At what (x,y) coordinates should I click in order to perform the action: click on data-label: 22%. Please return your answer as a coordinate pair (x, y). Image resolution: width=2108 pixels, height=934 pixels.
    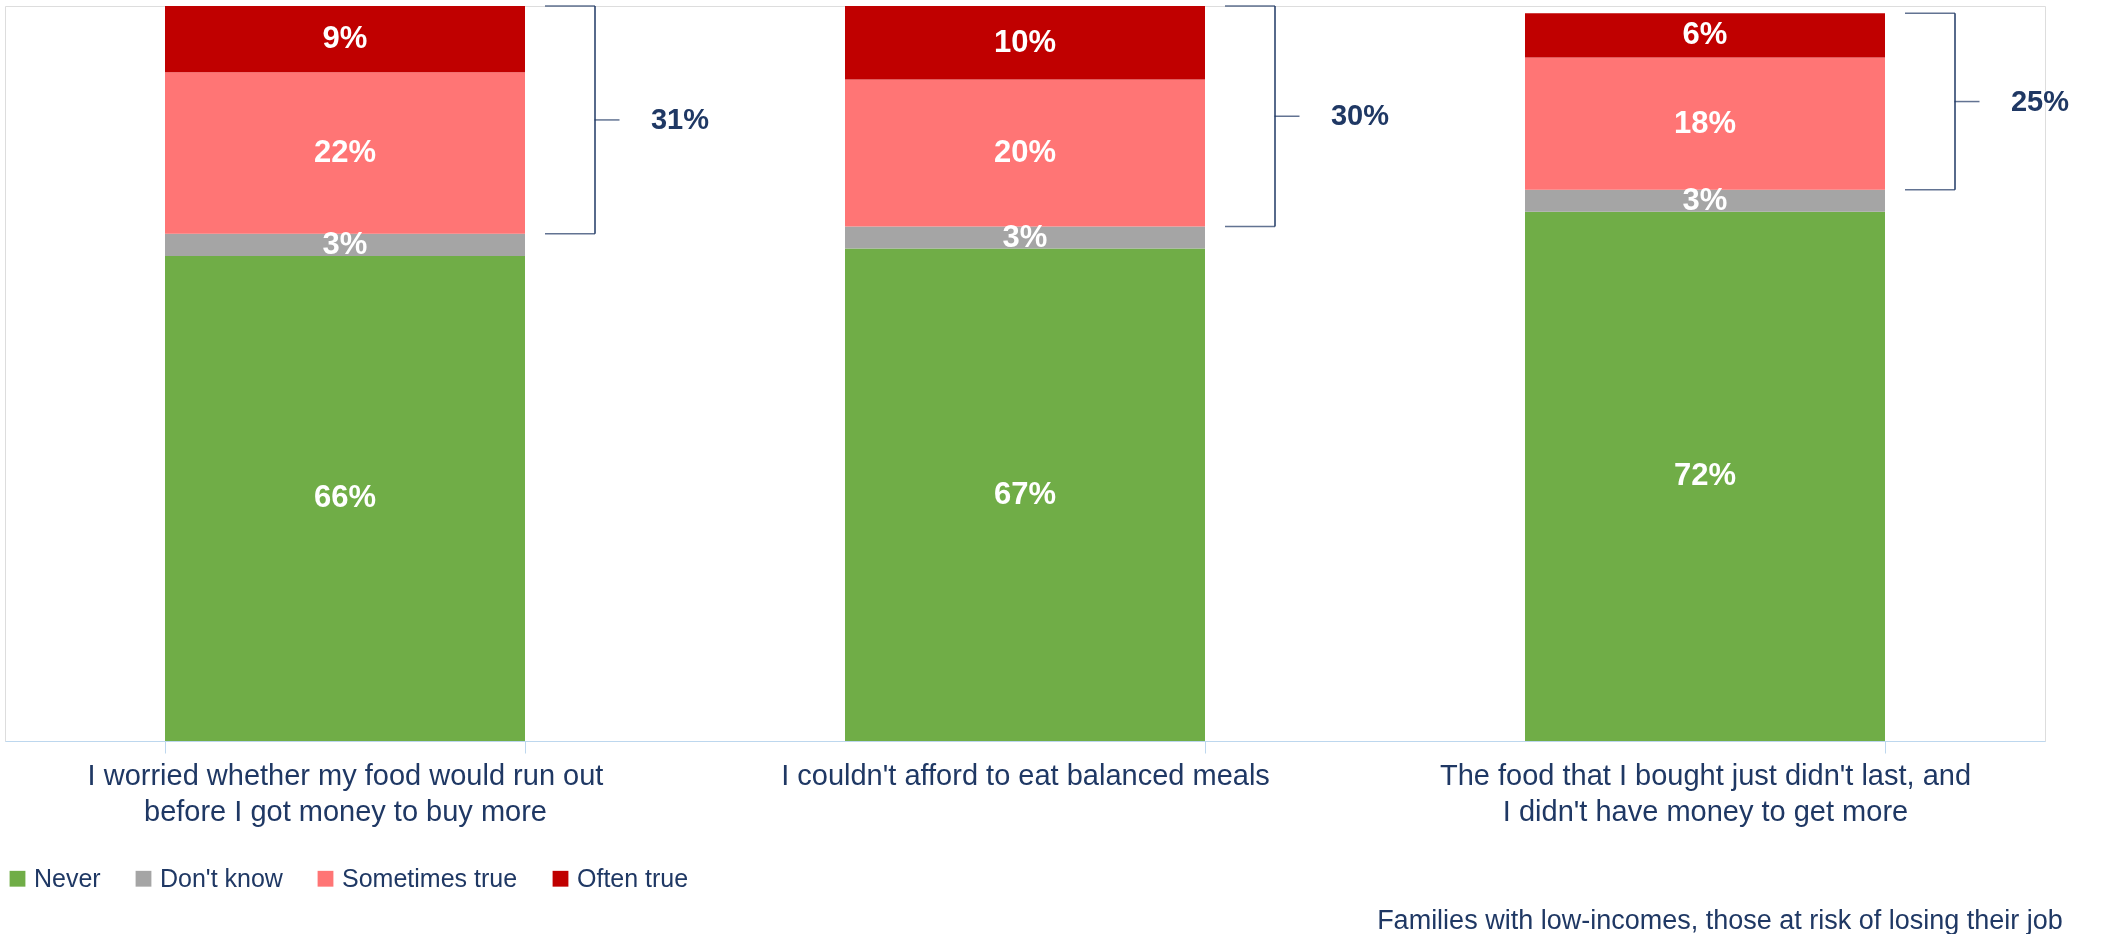
    Looking at the image, I should click on (345, 151).